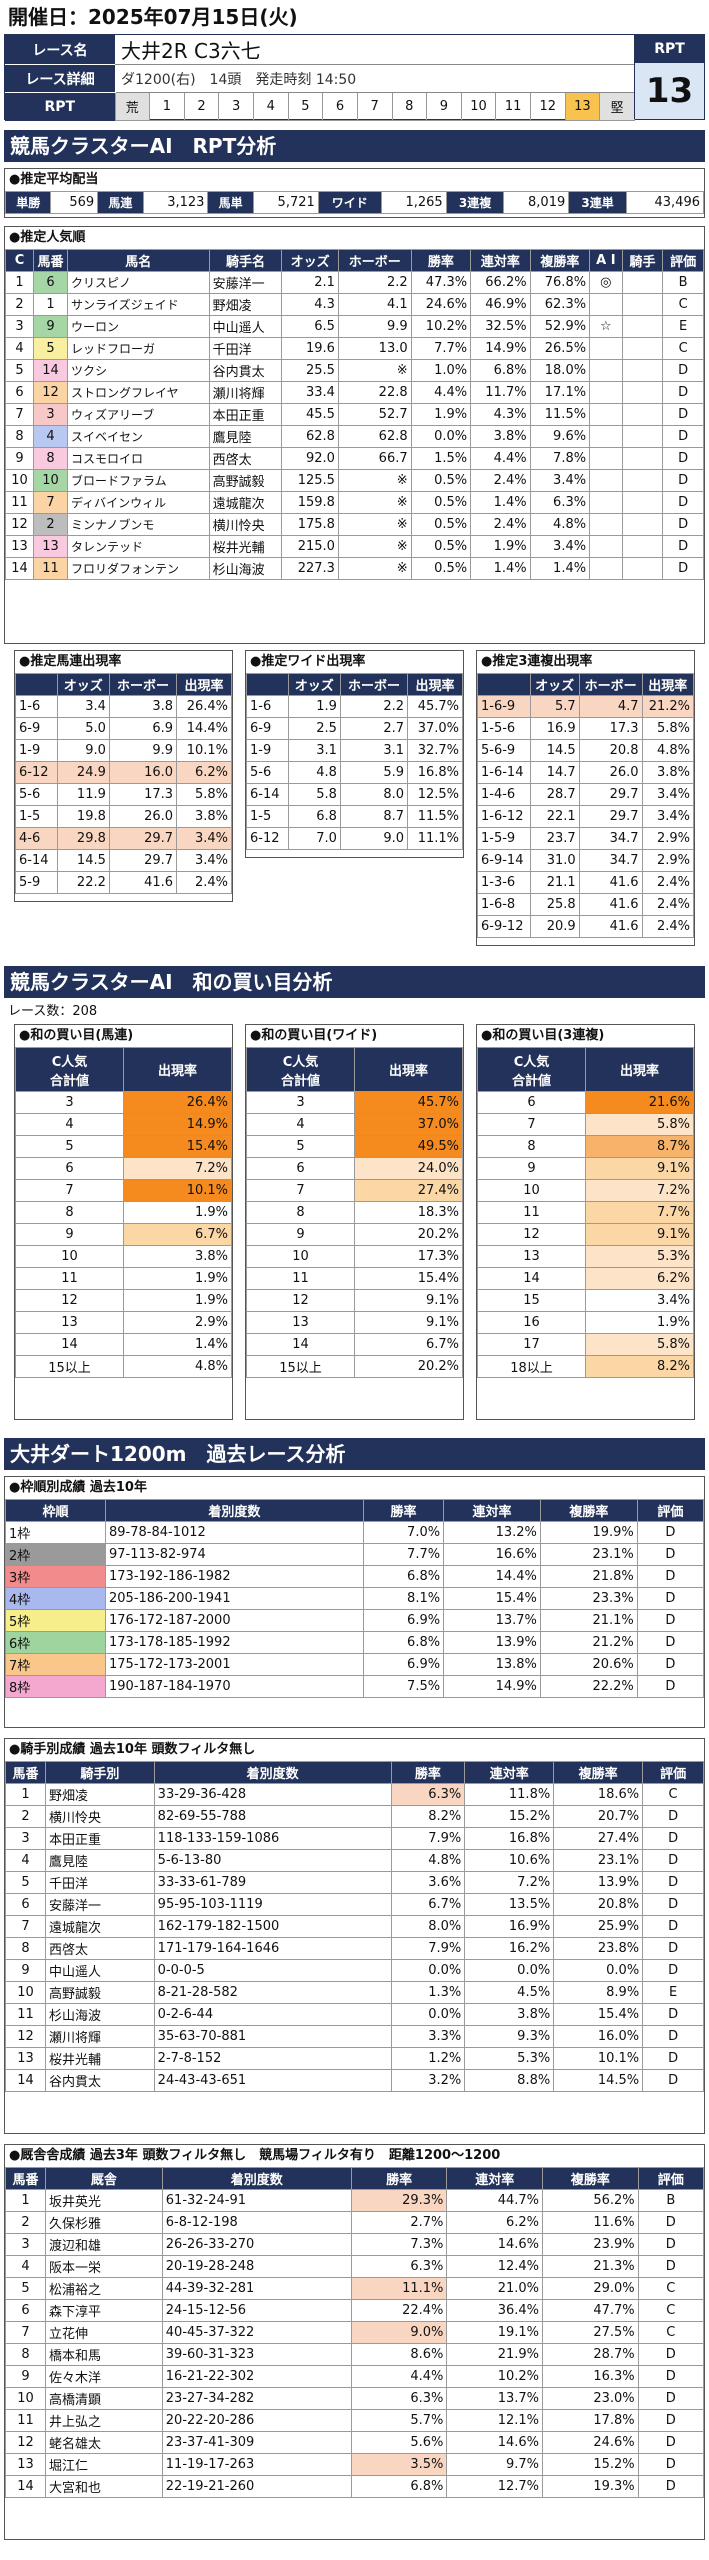  Describe the element at coordinates (300, 1146) in the screenshot. I see `wa_wide-sum: 5` at that location.